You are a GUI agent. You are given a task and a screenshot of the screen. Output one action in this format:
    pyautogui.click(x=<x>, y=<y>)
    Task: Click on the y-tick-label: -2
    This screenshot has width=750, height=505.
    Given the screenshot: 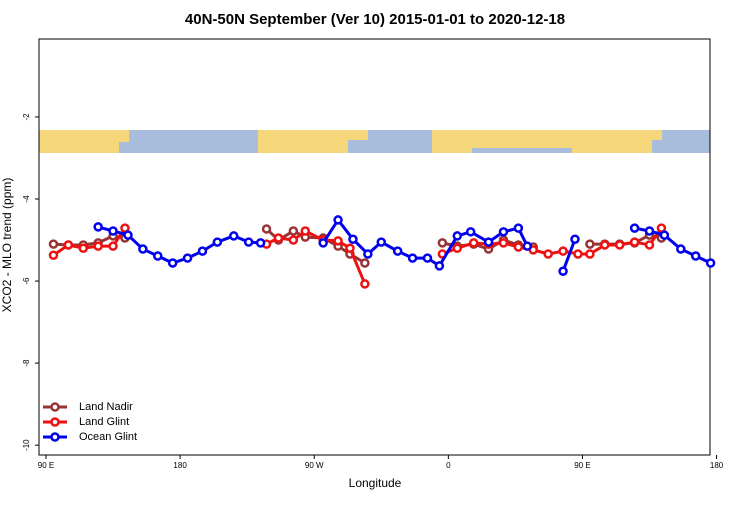 What is the action you would take?
    pyautogui.click(x=26, y=117)
    